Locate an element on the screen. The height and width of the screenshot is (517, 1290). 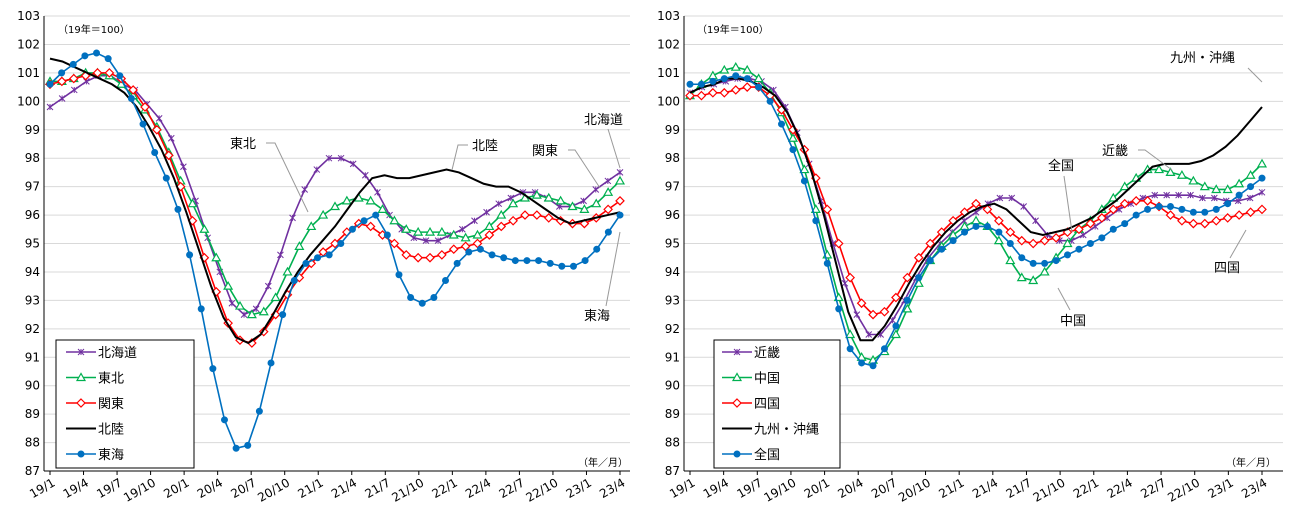
x-tick-label: 19/4 is located at coordinates (716, 488).